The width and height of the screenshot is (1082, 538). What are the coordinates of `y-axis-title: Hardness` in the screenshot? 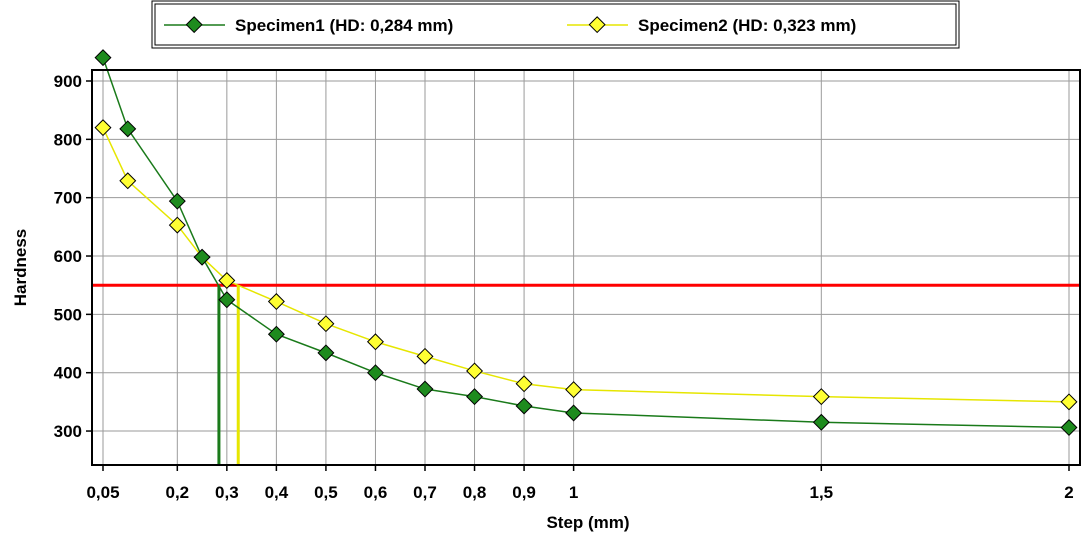 It's located at (20, 267).